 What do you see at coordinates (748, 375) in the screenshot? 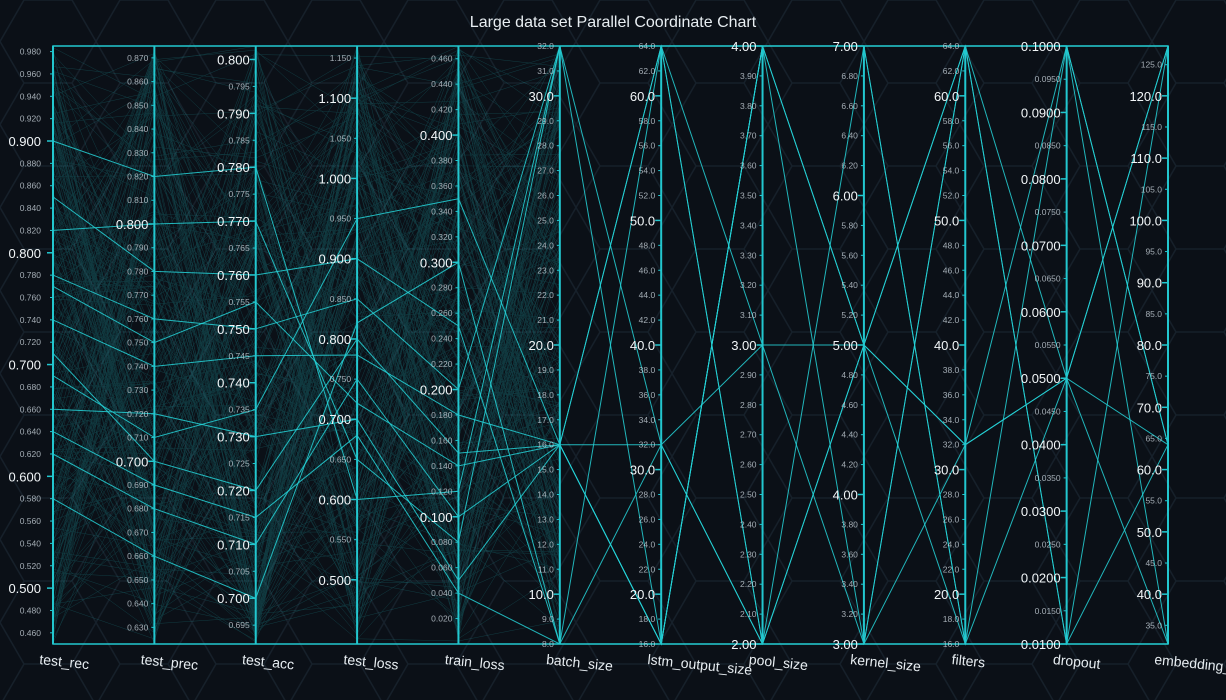
I see `minor-tick-label: 2.90` at bounding box center [748, 375].